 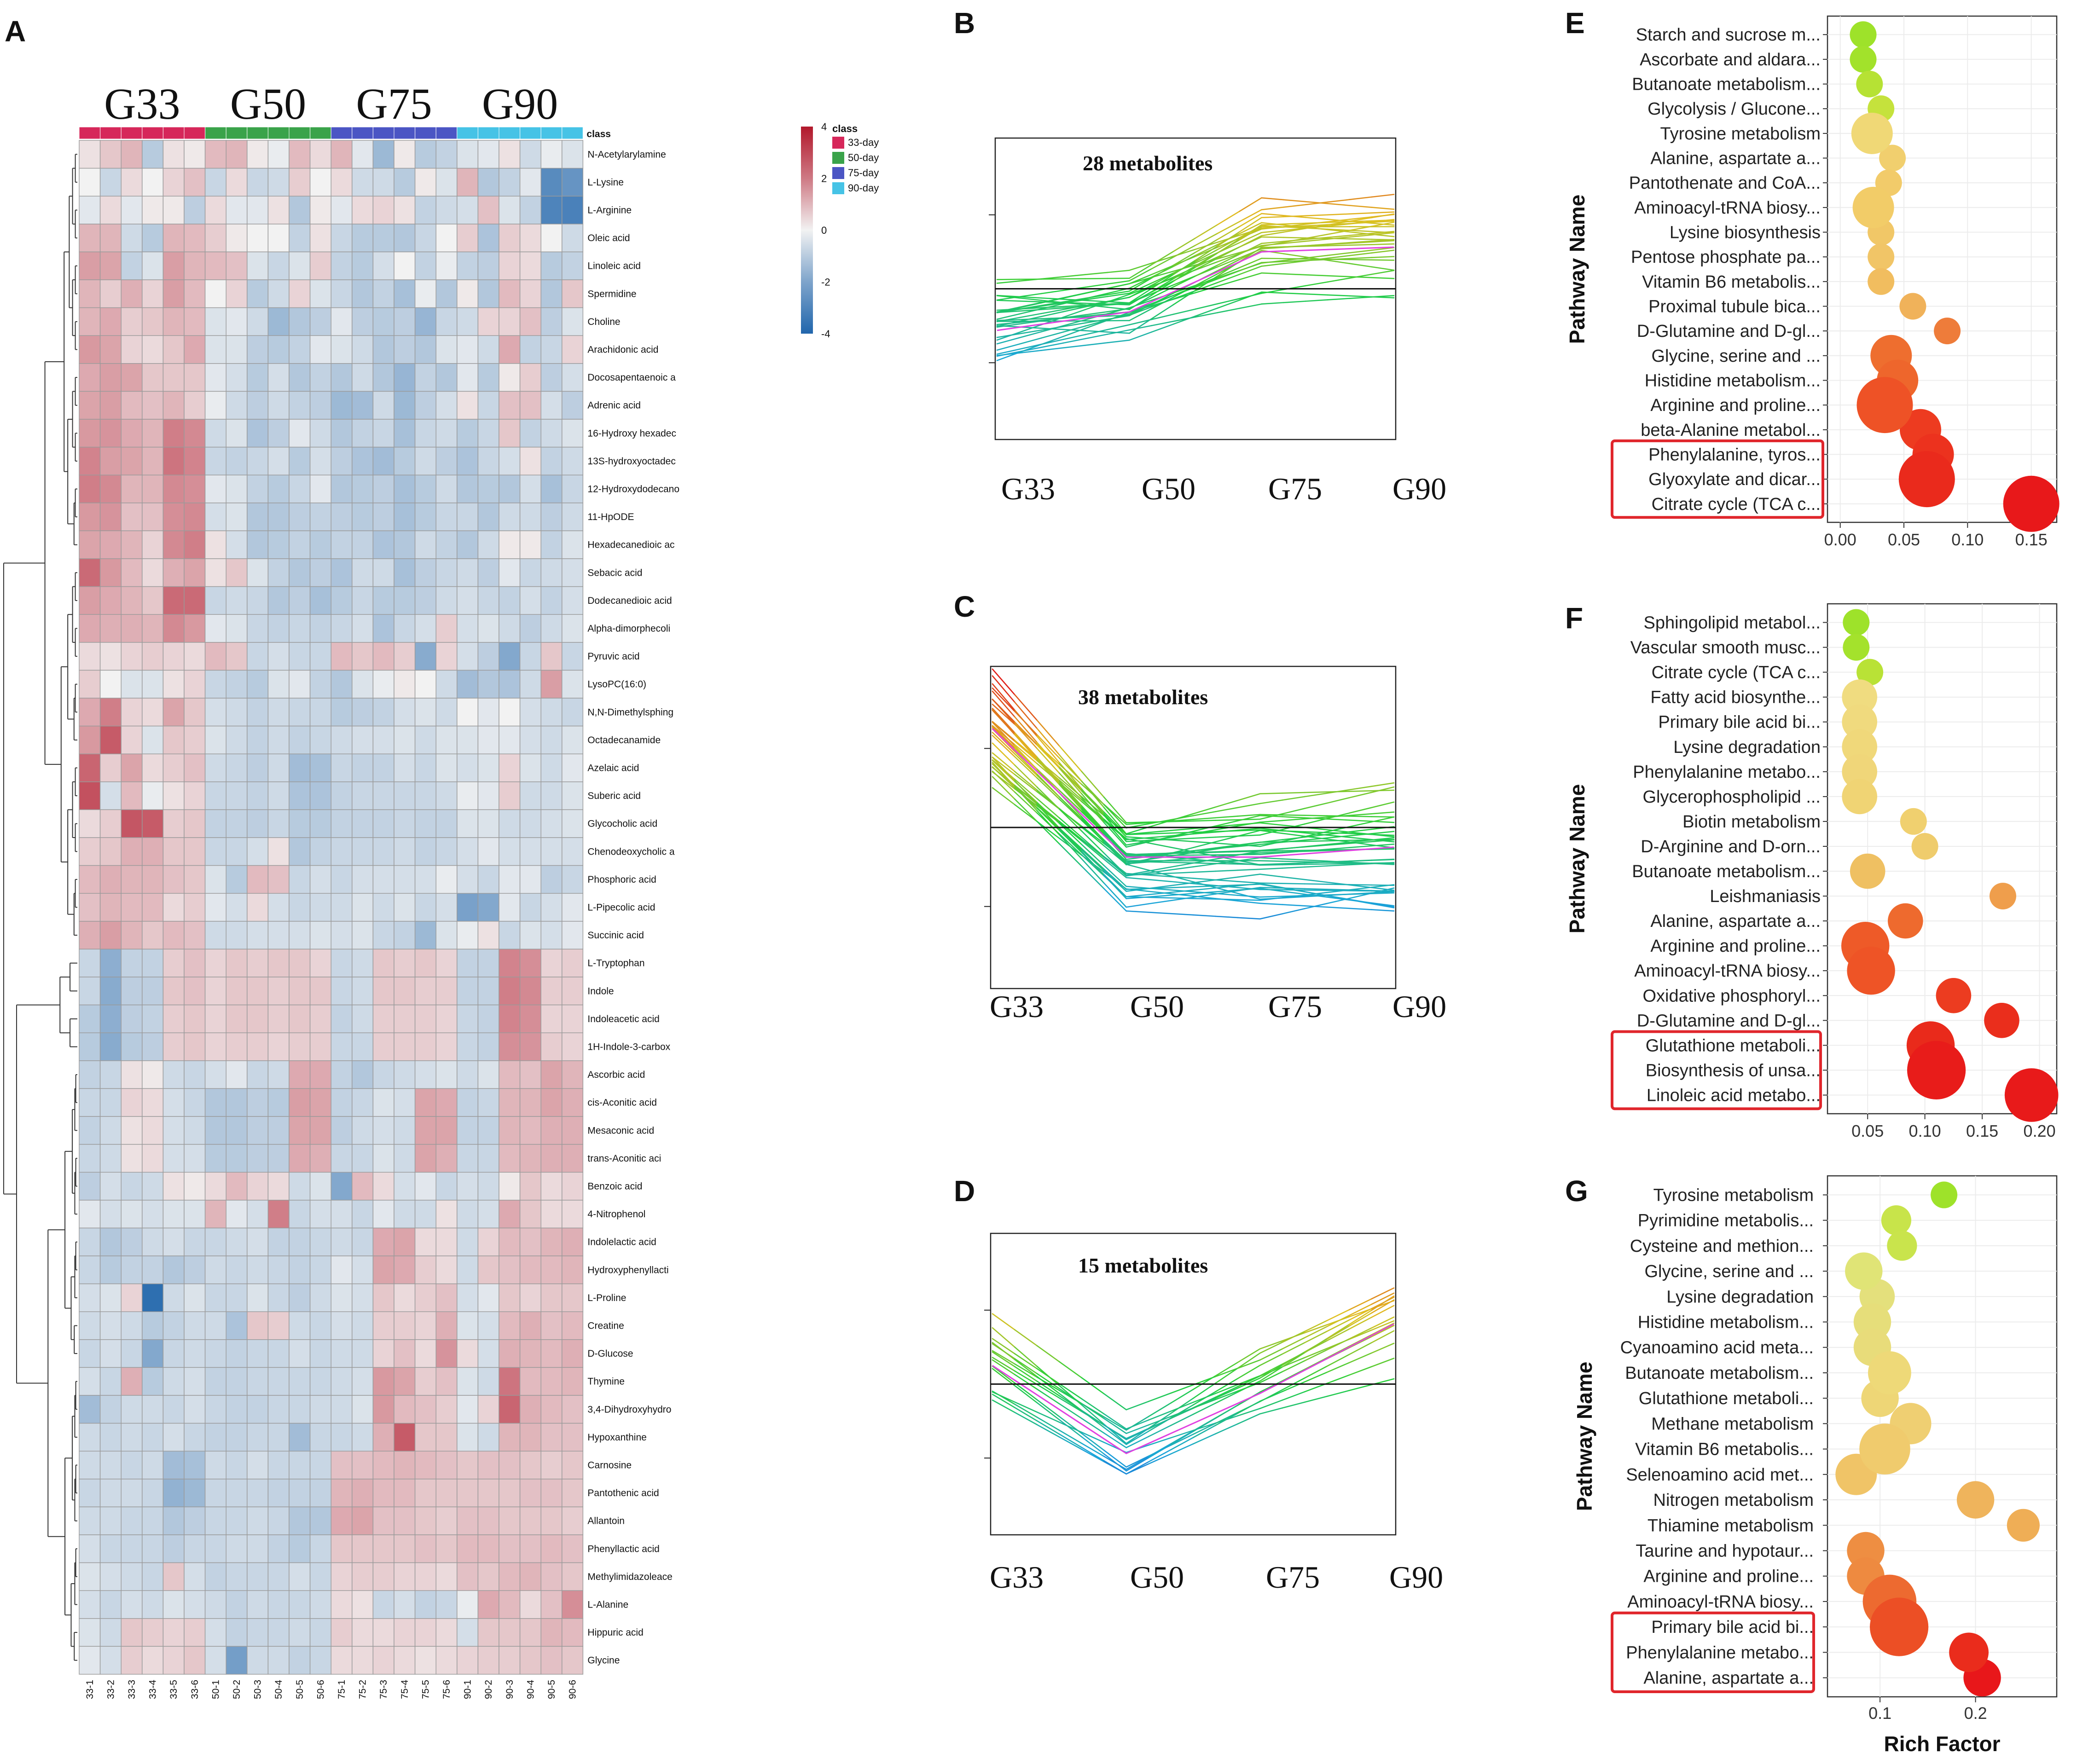 I want to click on heatmap-row-label: trans-Aconitic aci, so click(x=624, y=1158).